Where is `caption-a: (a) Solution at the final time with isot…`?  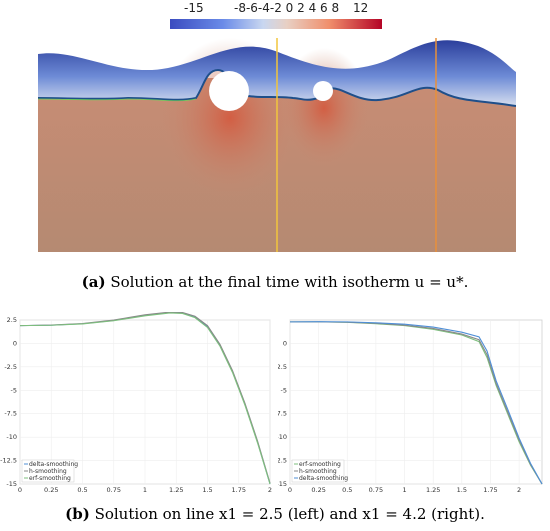
caption-a: (a) Solution at the final time with isot… is located at coordinates (275, 282).